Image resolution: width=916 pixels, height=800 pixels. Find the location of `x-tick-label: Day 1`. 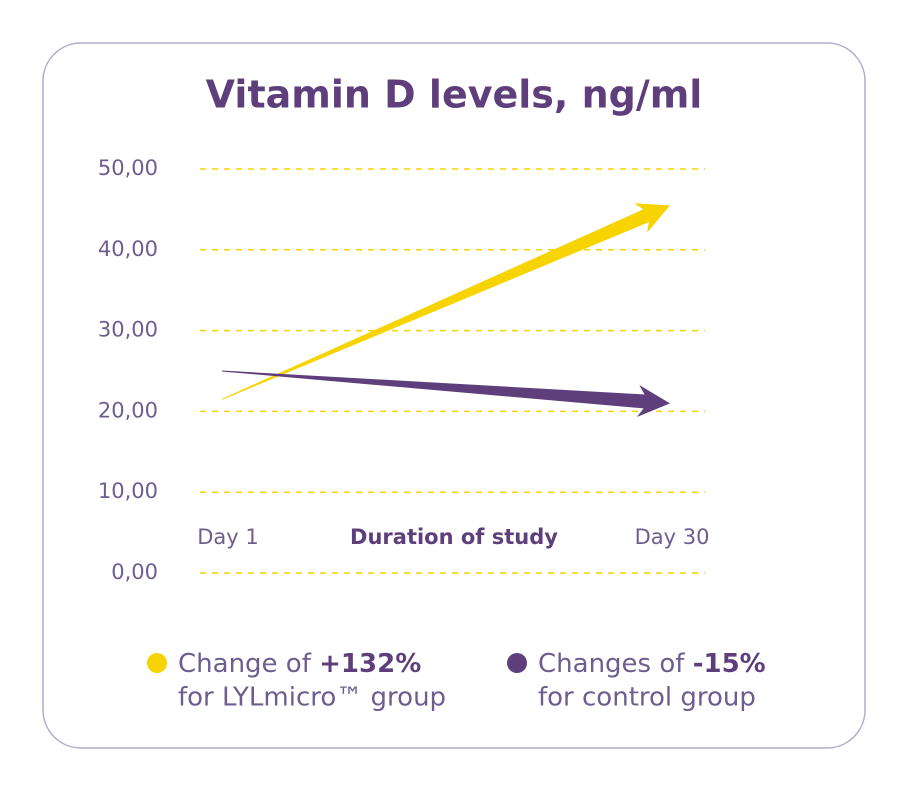

x-tick-label: Day 1 is located at coordinates (228, 537).